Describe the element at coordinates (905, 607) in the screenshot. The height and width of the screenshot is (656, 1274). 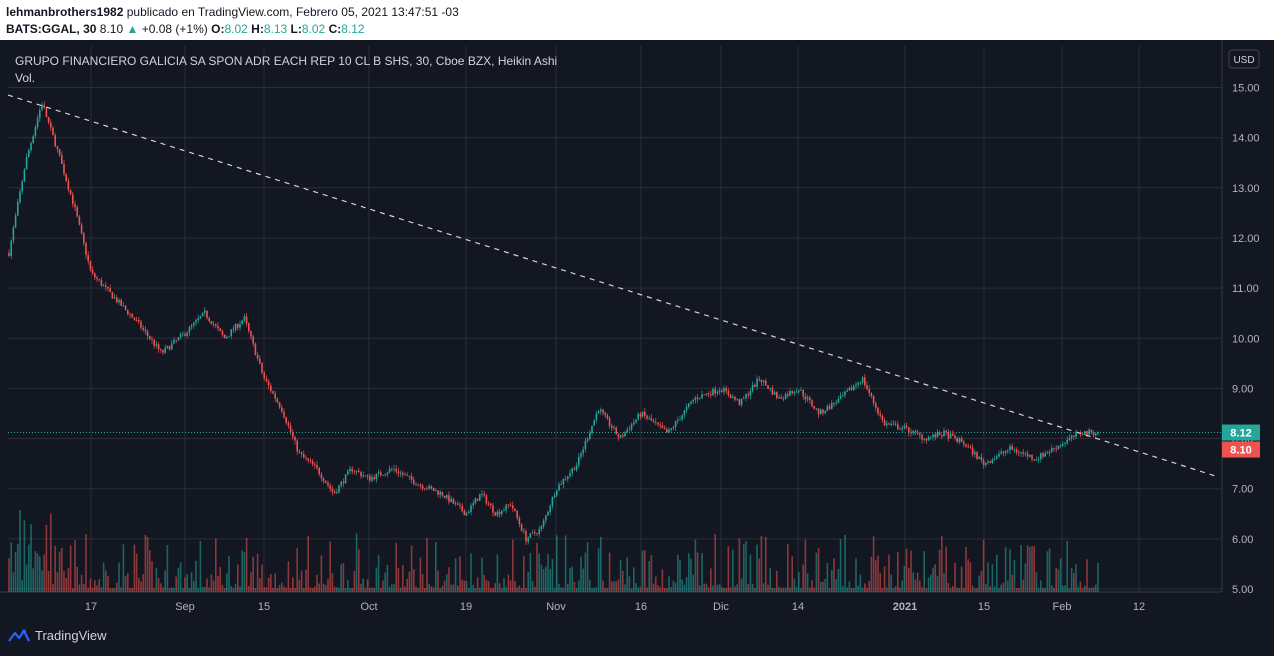
I see `time-tick-label: 2021` at that location.